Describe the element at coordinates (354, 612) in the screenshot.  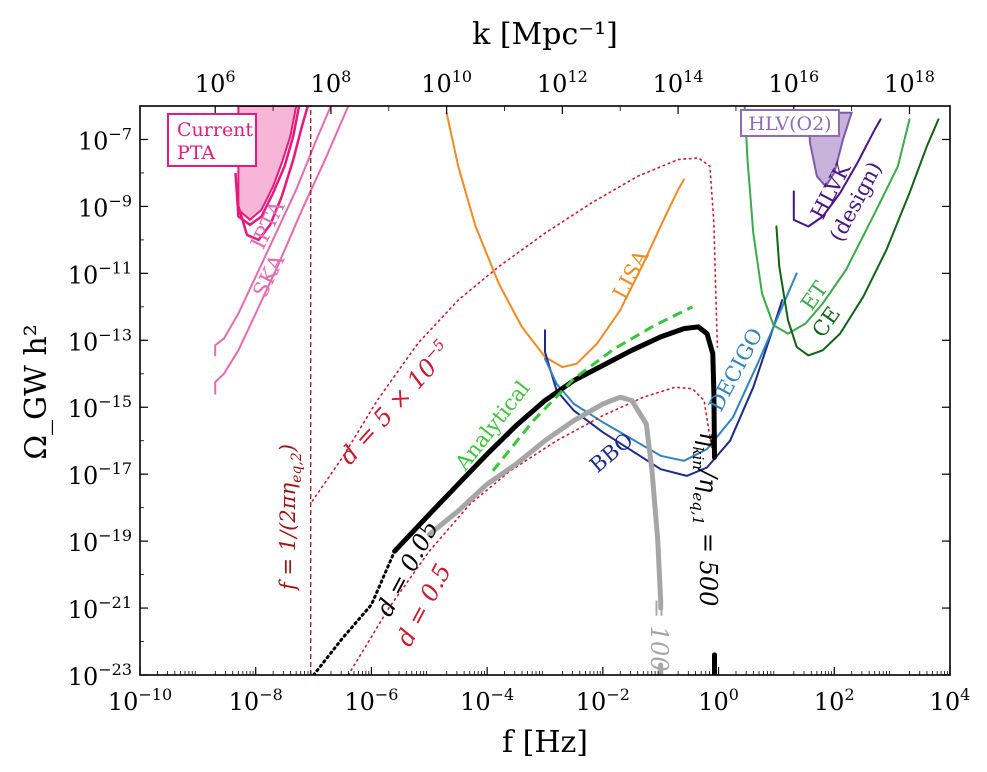
I see `series-d005-ext` at that location.